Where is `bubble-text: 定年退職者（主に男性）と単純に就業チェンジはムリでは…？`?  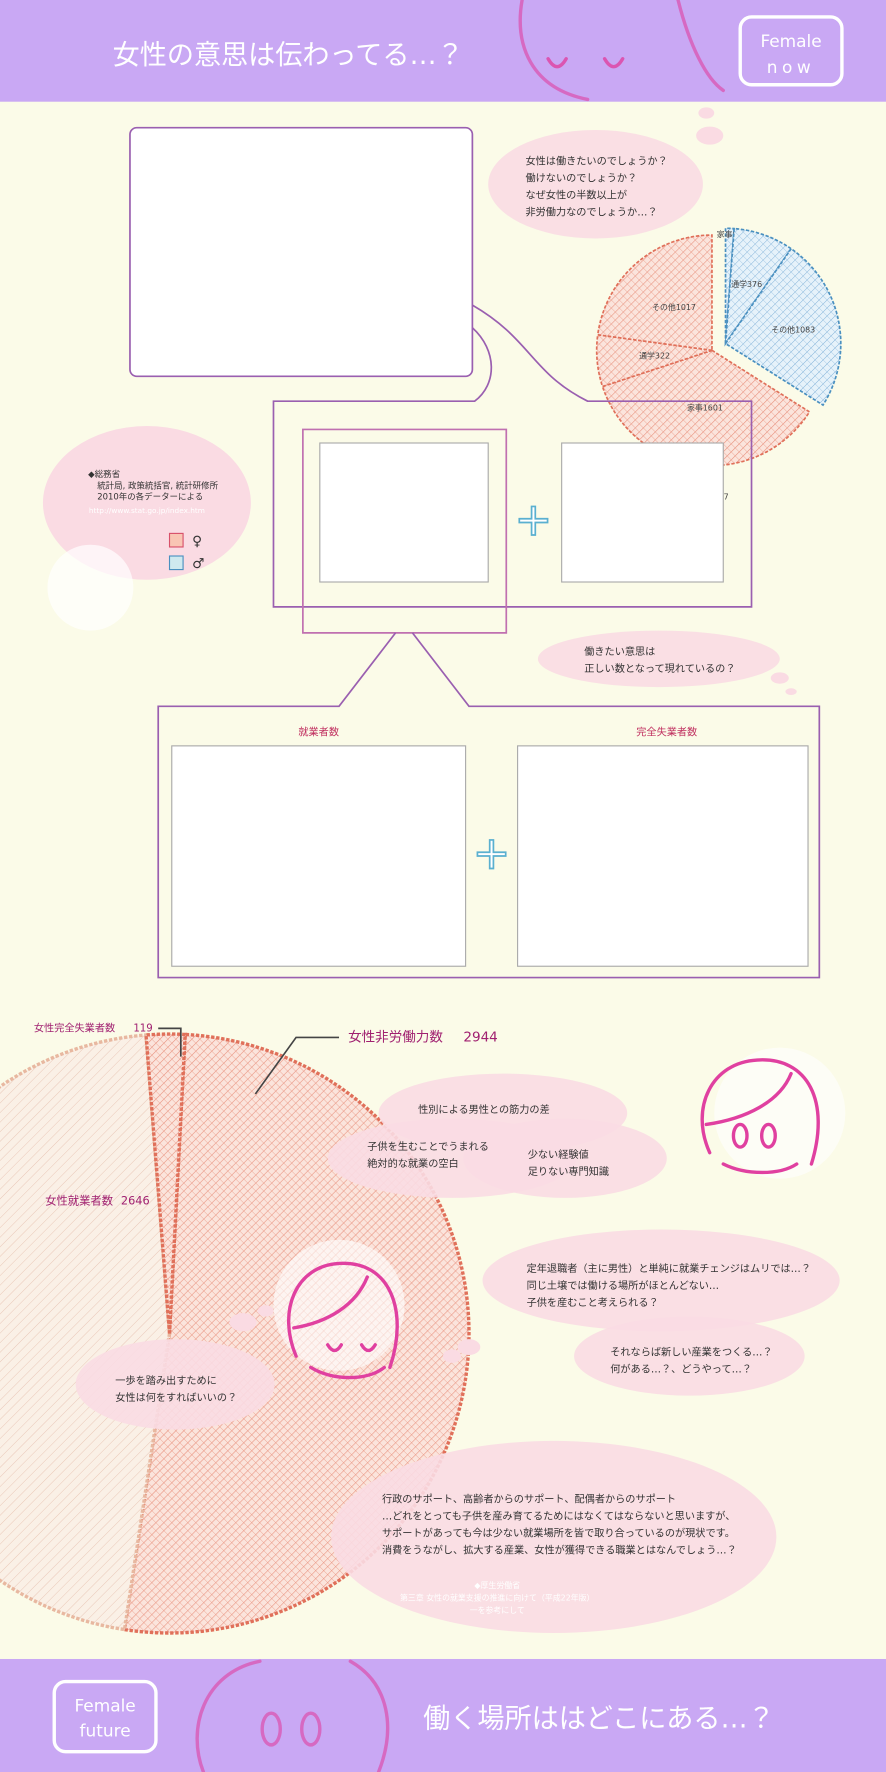 bubble-text: 定年退職者（主に男性）と単純に就業チェンジはムリでは…？ is located at coordinates (669, 1268).